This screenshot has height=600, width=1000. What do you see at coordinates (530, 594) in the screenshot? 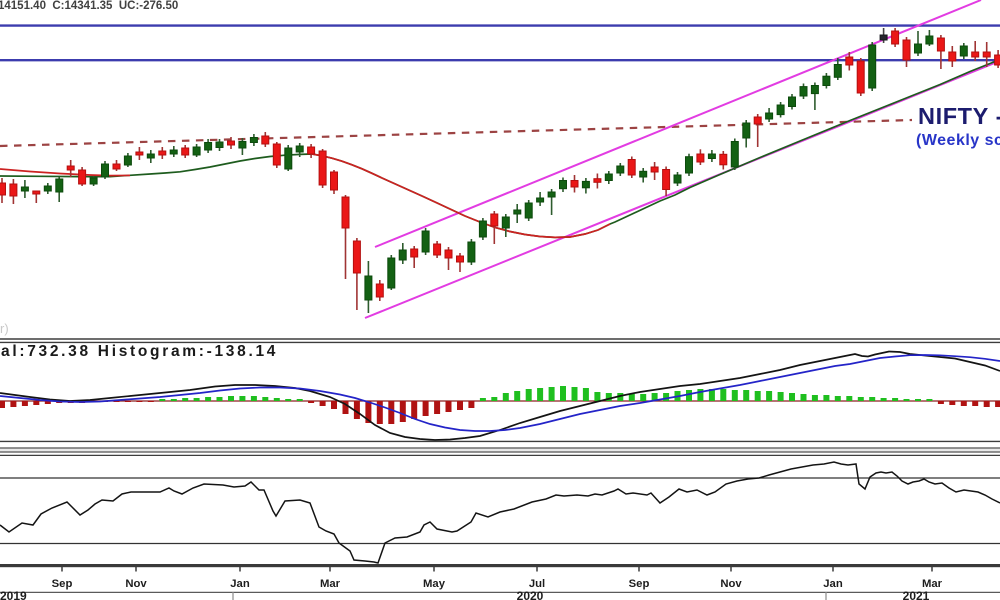
I see `svg-text: 2020` at bounding box center [530, 594].